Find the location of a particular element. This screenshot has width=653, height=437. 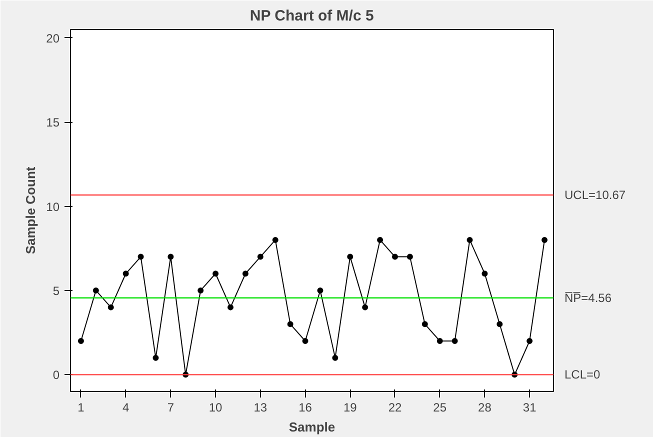

x-tick-label: 7 is located at coordinates (170, 407).